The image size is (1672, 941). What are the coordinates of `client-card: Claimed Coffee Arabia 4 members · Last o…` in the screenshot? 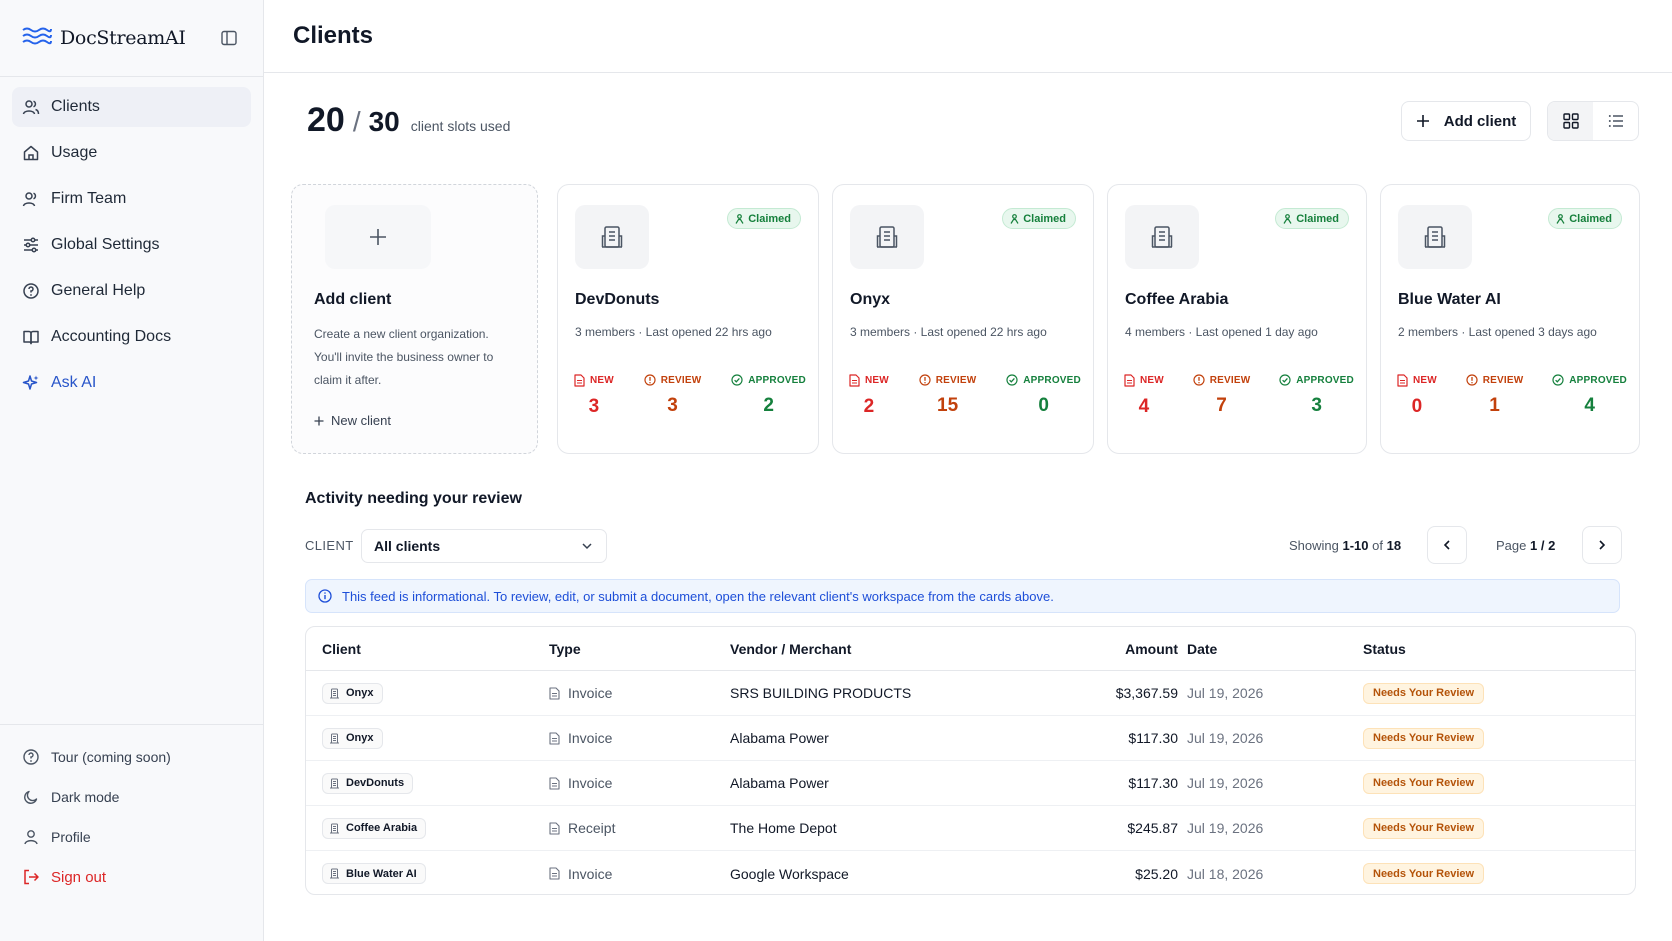 It's located at (1237, 319).